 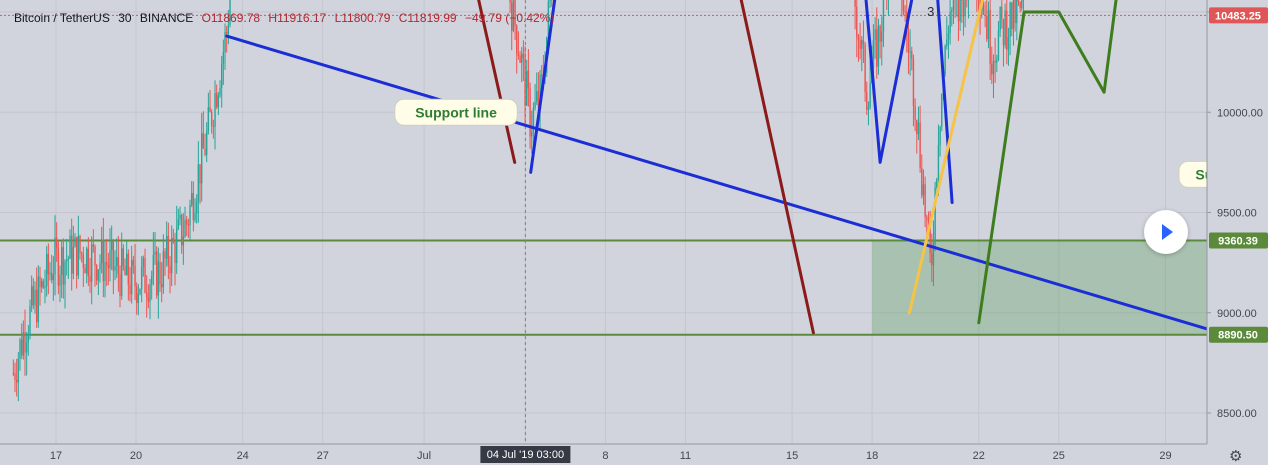 I want to click on price-axis-bg, so click(x=1237, y=232).